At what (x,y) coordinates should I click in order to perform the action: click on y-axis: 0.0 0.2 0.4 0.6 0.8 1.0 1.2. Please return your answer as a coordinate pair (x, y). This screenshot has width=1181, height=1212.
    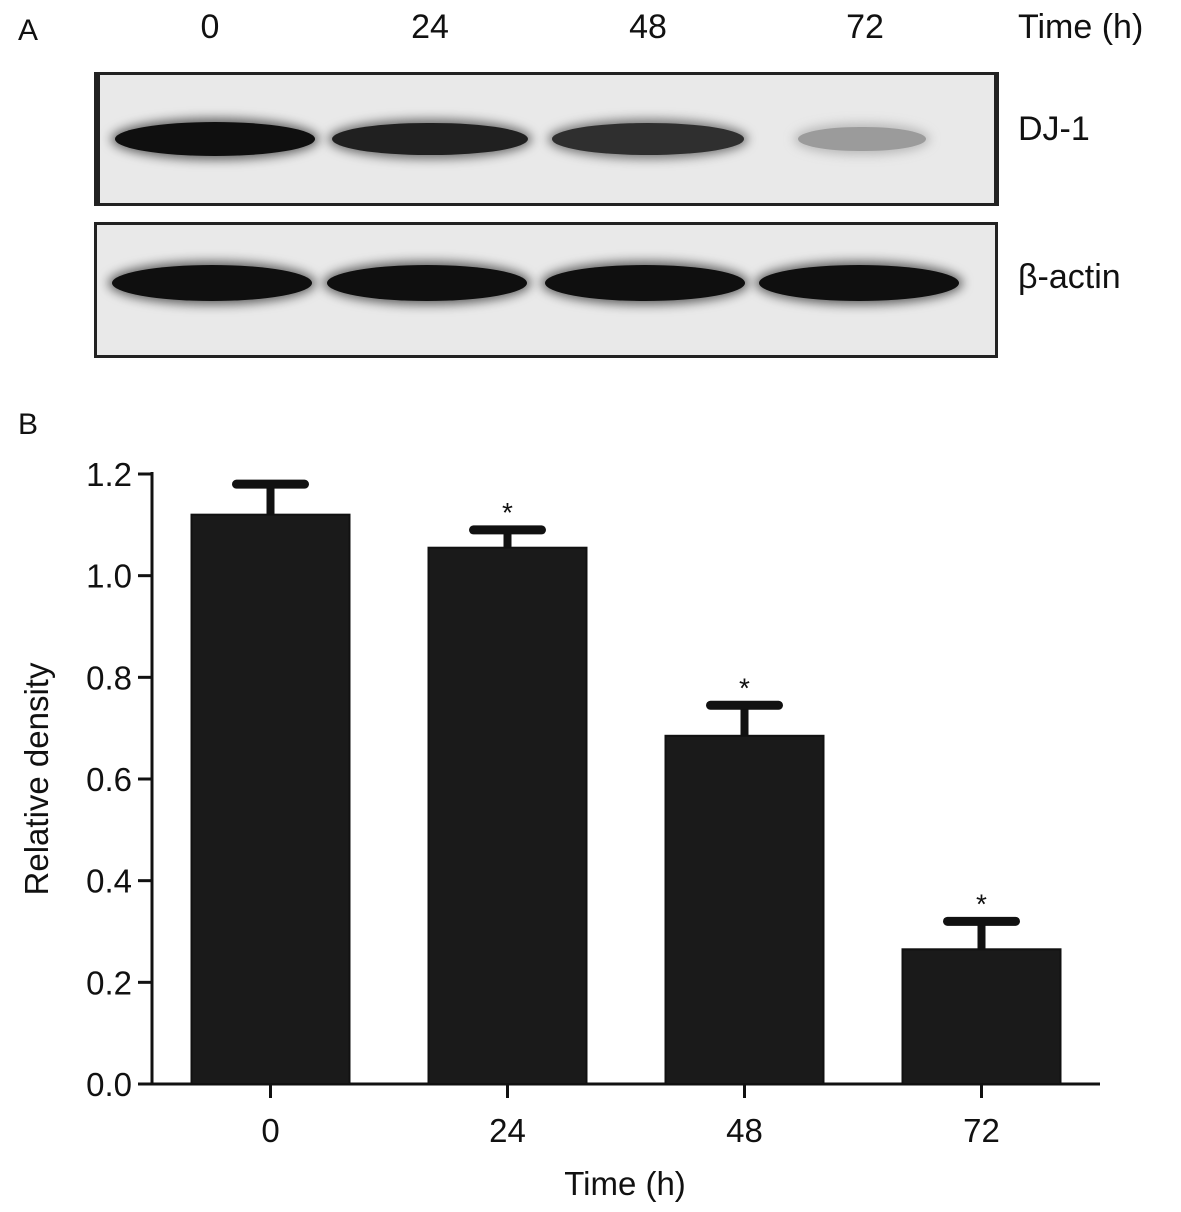
    Looking at the image, I should click on (120, 779).